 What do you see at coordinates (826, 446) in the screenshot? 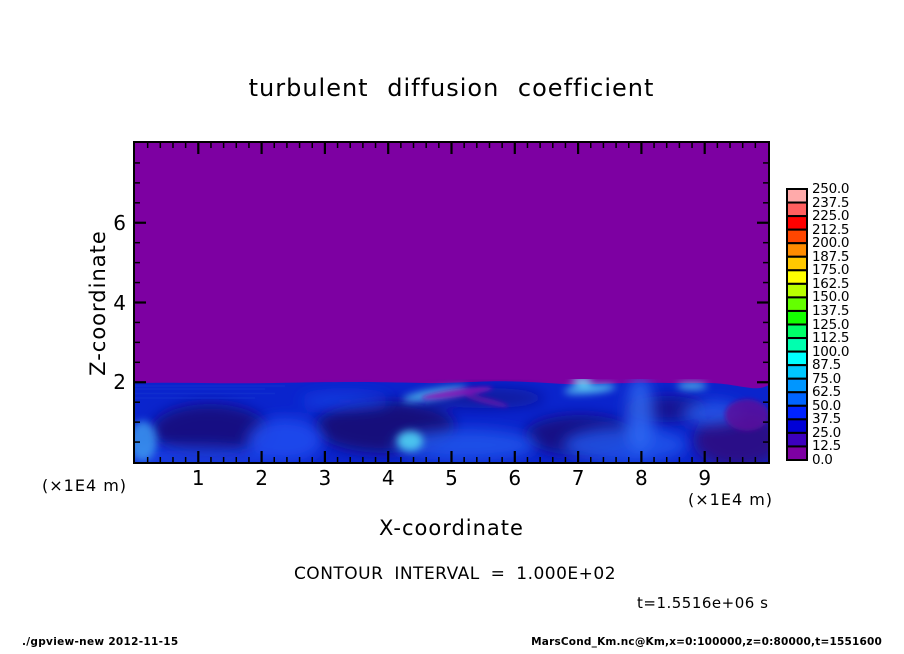
I see `colorbar-tick-label: 12.5` at bounding box center [826, 446].